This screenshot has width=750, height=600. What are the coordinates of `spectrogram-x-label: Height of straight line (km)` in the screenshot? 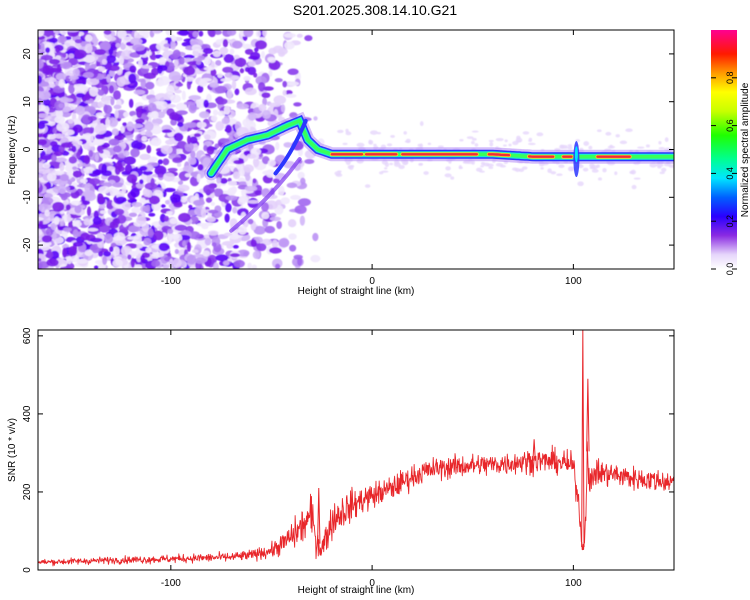 It's located at (356, 291).